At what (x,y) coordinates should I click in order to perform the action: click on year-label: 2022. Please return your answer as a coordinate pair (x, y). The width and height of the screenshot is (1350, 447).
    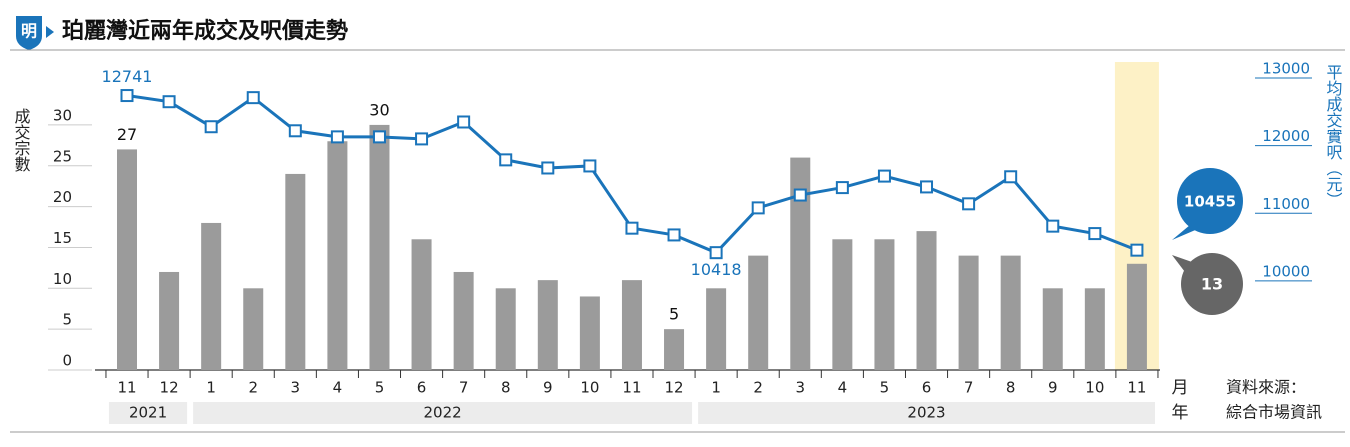
    Looking at the image, I should click on (443, 413).